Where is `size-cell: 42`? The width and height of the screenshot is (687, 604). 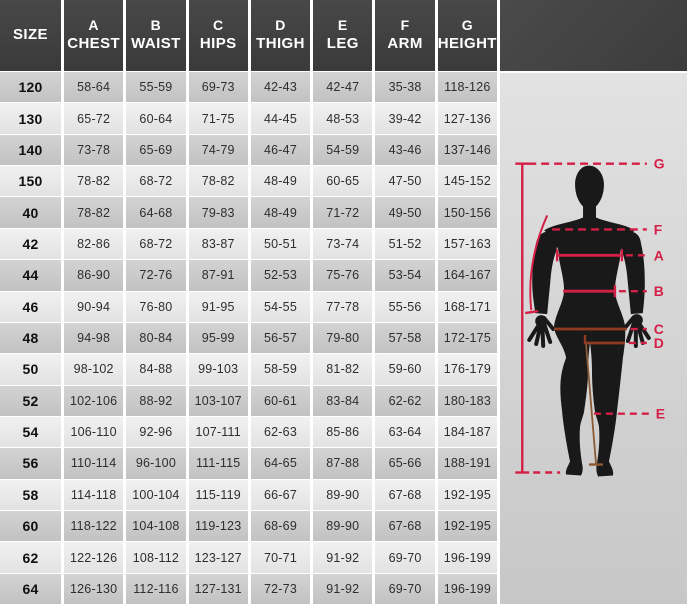
size-cell: 42 is located at coordinates (30, 244).